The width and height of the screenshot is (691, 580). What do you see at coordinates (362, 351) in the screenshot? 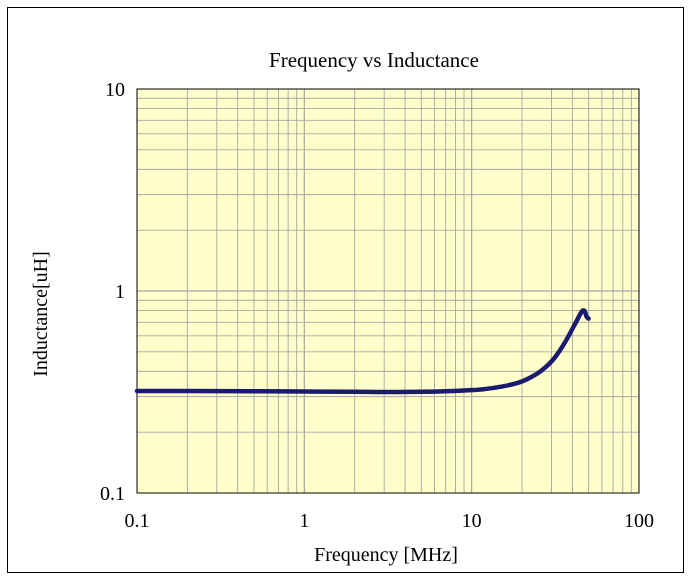
I see `series-line` at bounding box center [362, 351].